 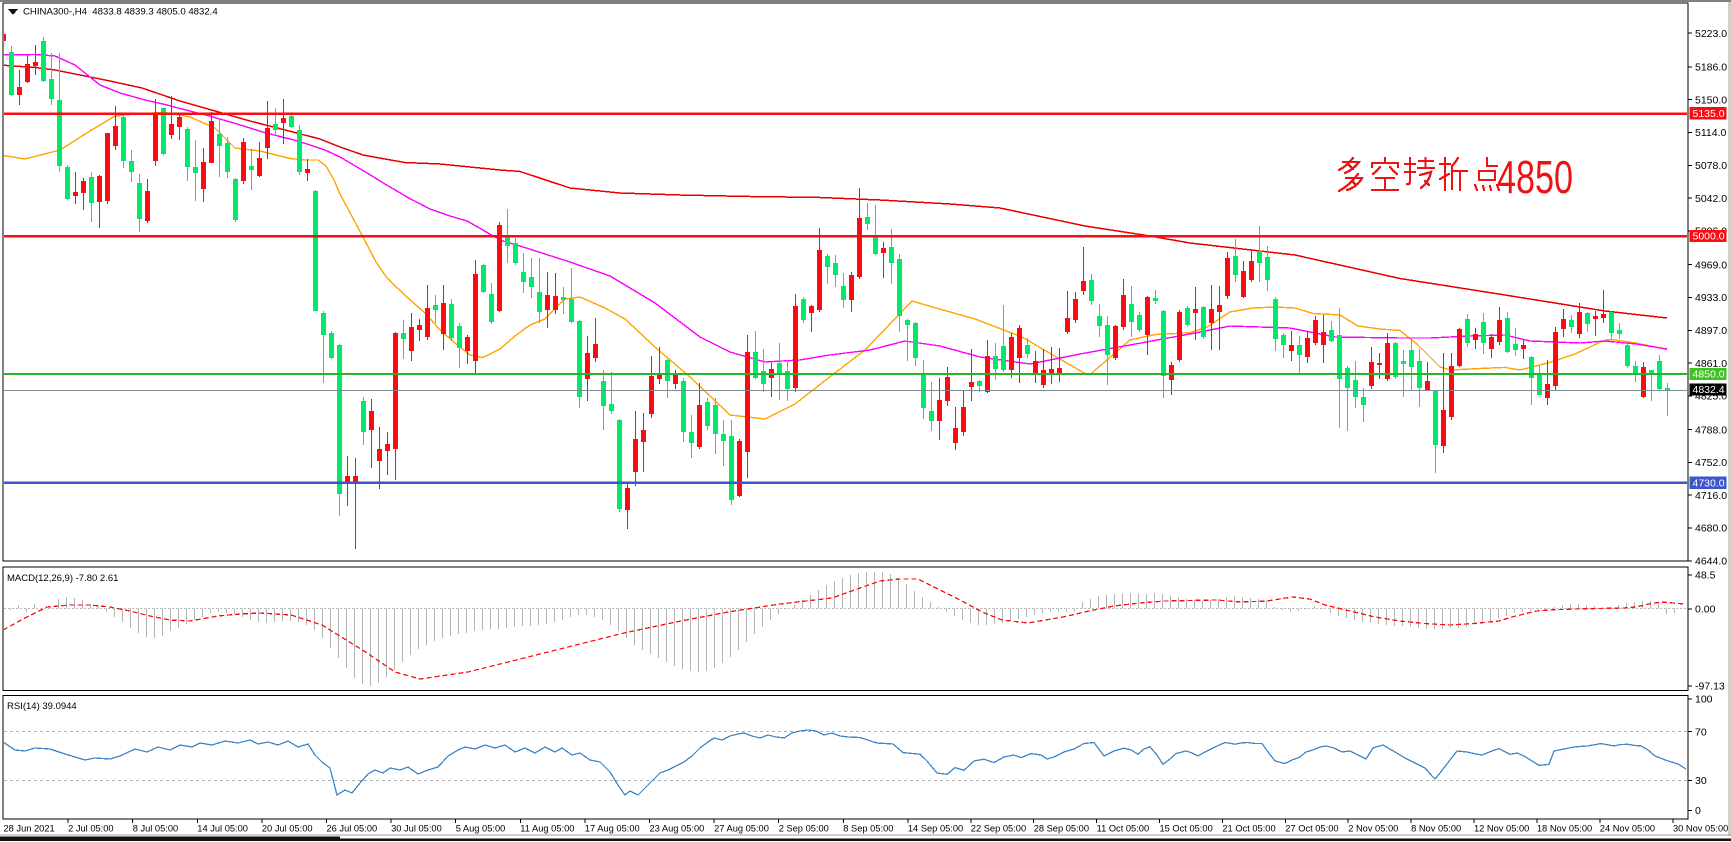 I want to click on svg-text: -97.13, so click(x=1710, y=687).